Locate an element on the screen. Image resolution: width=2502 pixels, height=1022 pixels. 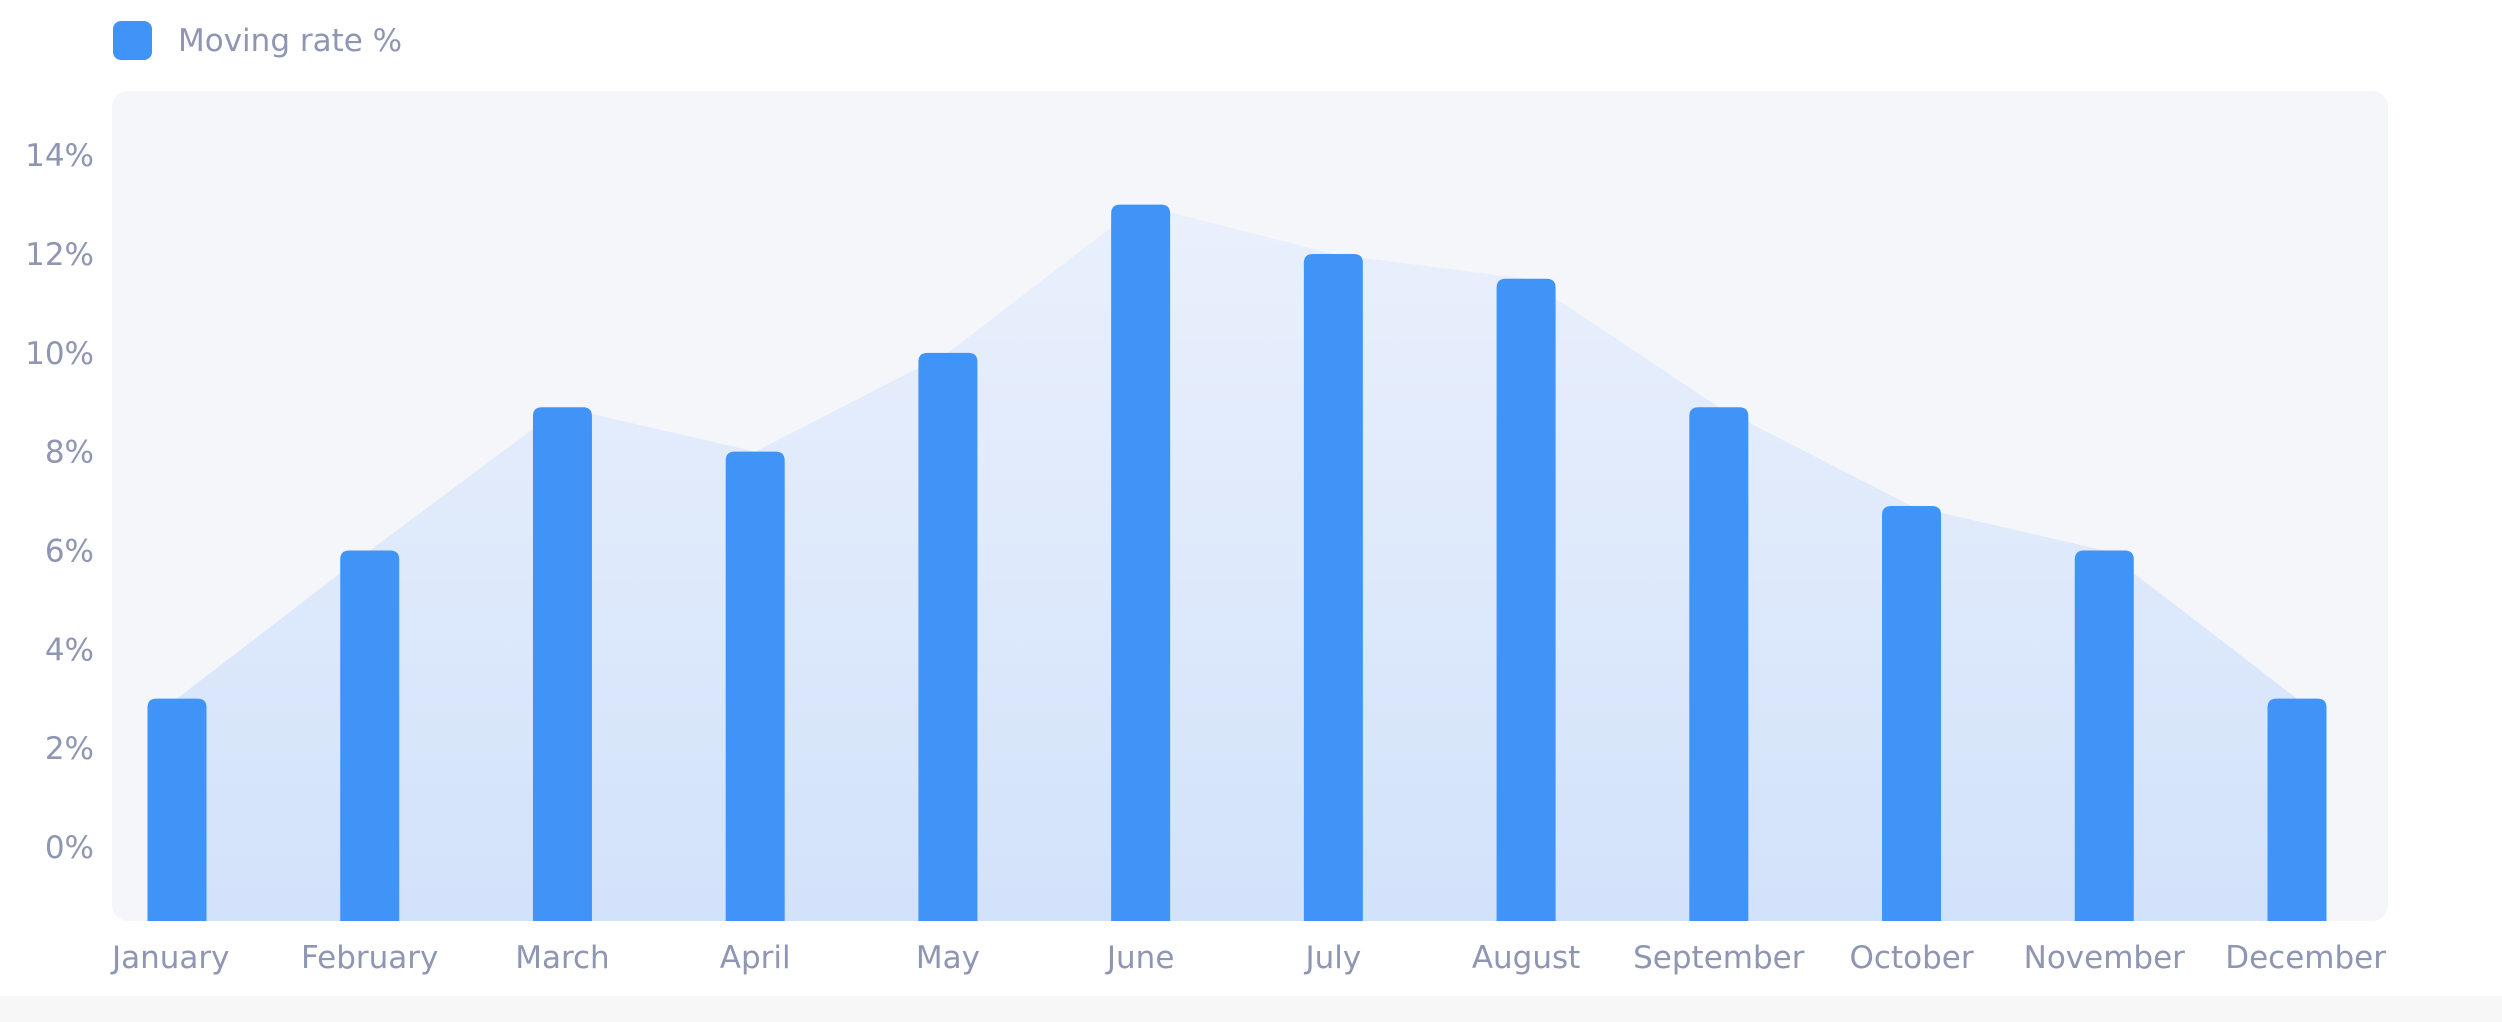
bar-february is located at coordinates (370, 735).